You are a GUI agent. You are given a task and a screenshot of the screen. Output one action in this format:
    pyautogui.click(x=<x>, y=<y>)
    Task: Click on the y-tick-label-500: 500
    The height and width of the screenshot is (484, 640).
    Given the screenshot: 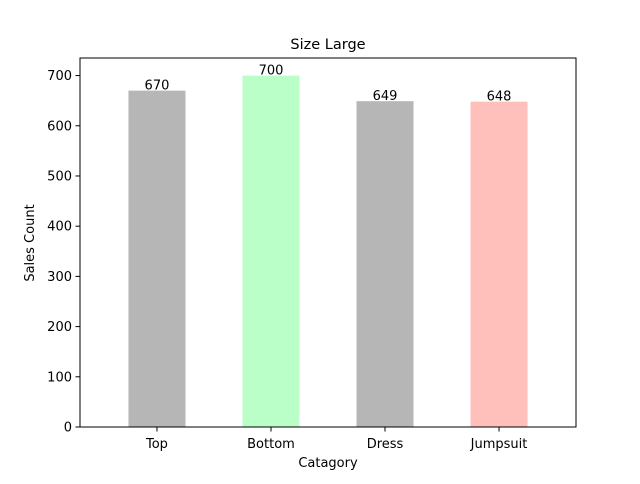 What is the action you would take?
    pyautogui.click(x=59, y=176)
    